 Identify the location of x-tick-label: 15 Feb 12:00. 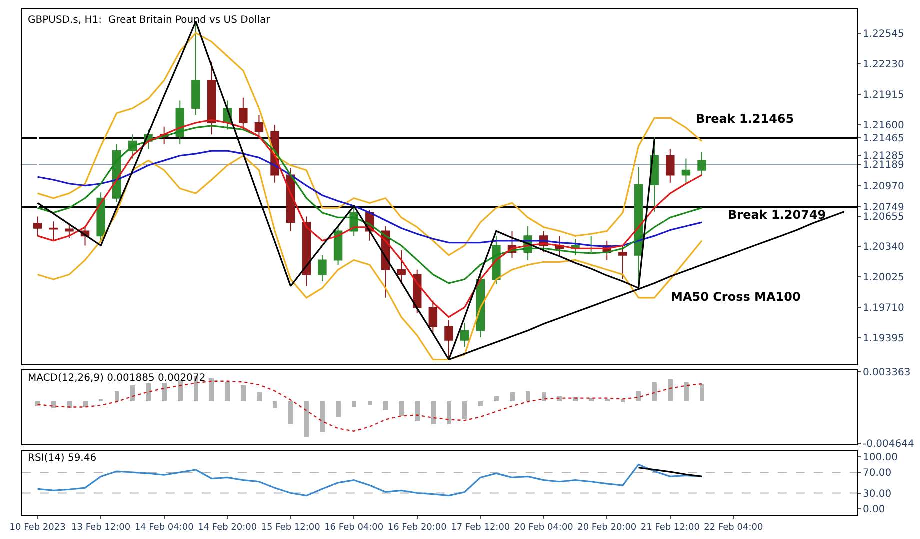
(291, 527).